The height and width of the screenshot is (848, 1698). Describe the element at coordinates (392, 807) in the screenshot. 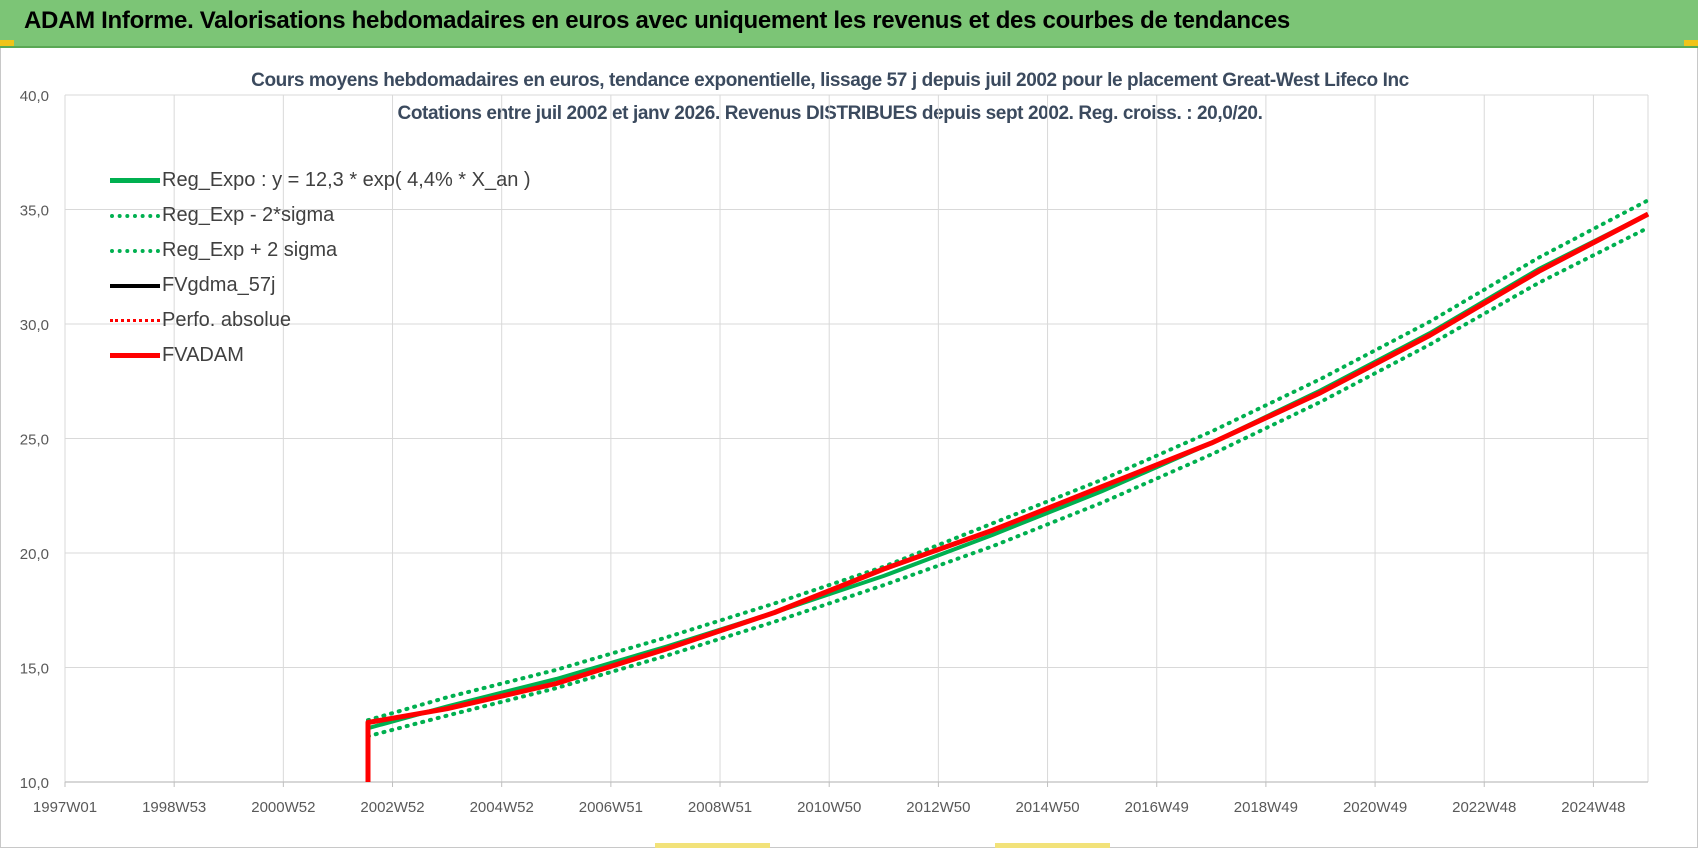

I see `x-tick-label: 2002W52` at that location.